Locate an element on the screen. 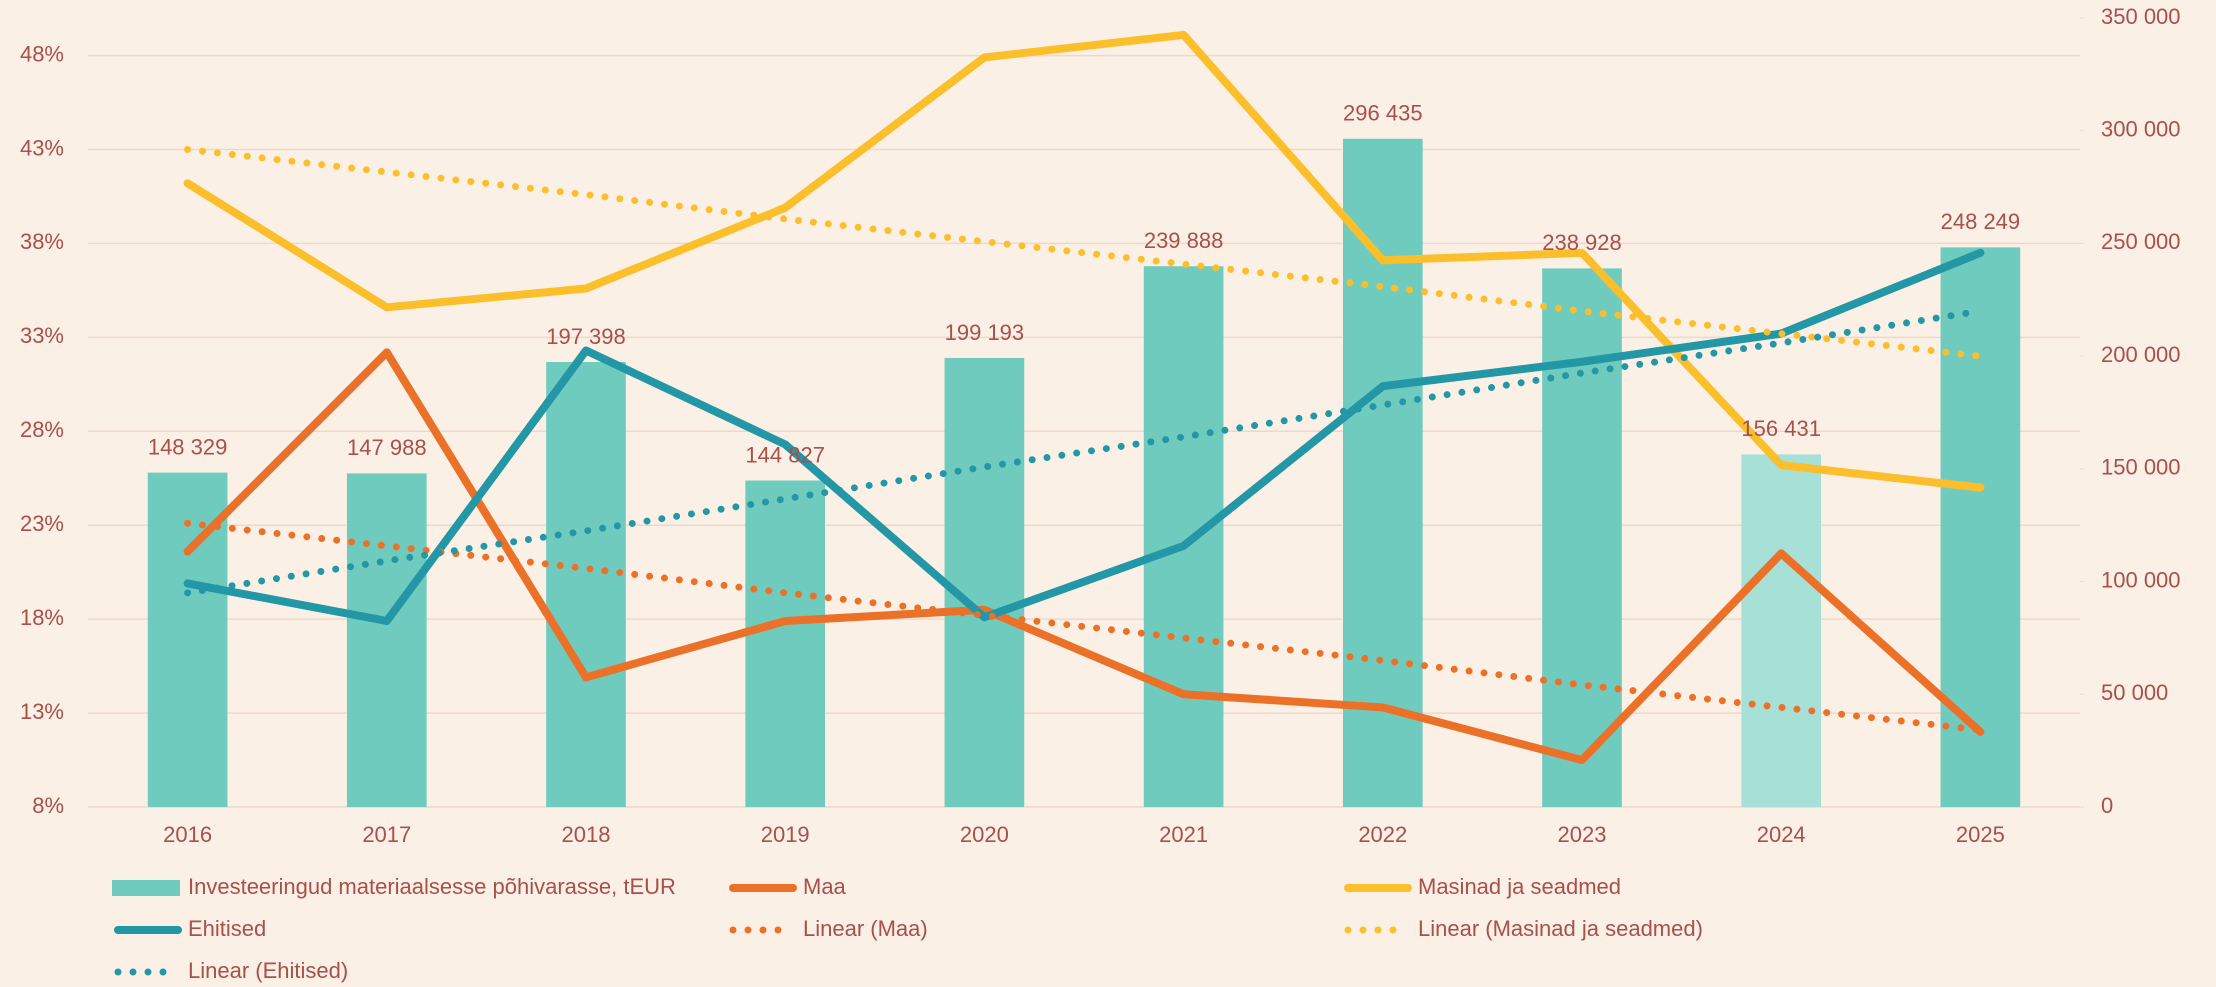 The height and width of the screenshot is (987, 2216). legend-label: Linear (Masinad ja seadmed) is located at coordinates (1560, 928).